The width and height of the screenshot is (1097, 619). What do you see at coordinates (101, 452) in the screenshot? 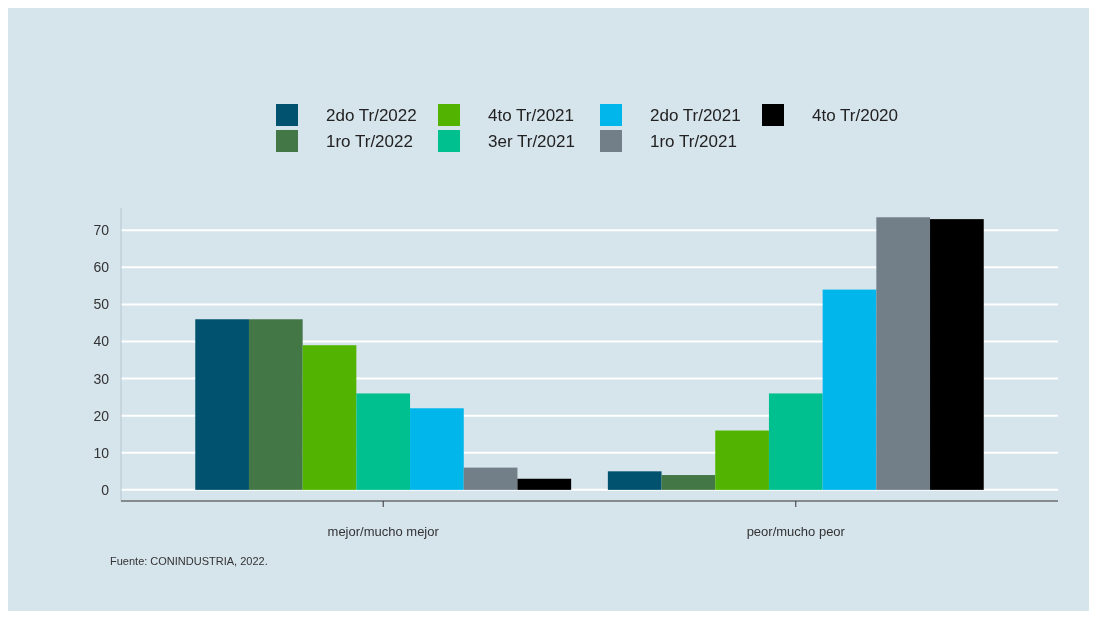
I see `y-tick-label: 10` at bounding box center [101, 452].